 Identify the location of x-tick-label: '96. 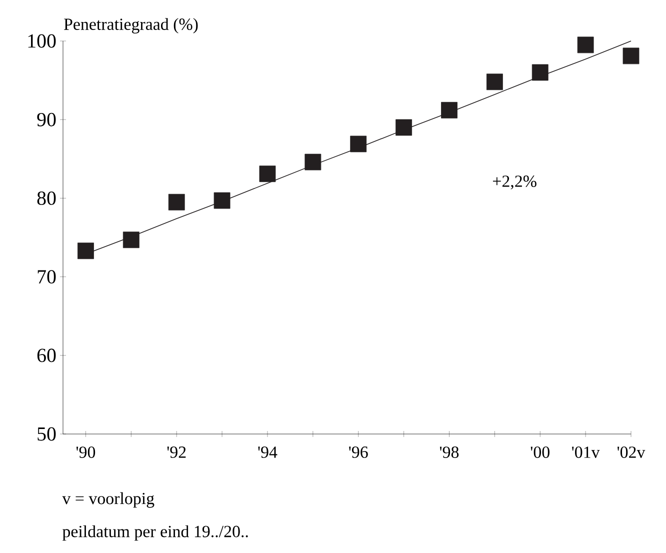
(358, 452).